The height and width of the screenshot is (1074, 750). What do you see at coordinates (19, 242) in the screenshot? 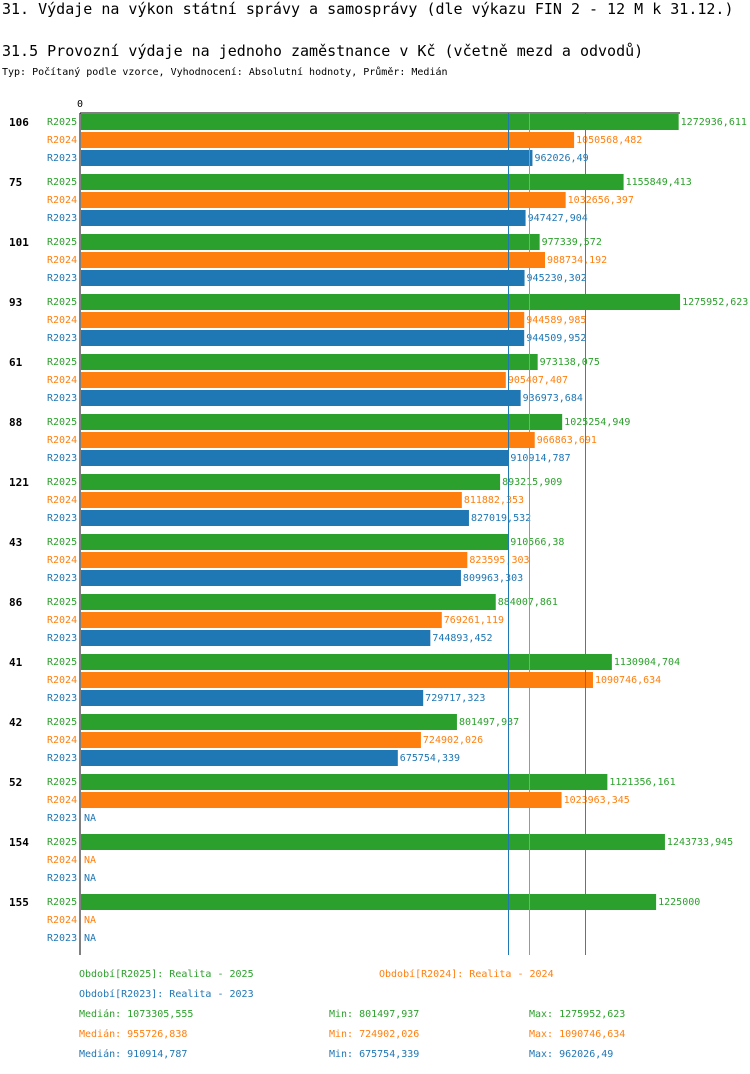
I see `group-label: 101` at bounding box center [19, 242].